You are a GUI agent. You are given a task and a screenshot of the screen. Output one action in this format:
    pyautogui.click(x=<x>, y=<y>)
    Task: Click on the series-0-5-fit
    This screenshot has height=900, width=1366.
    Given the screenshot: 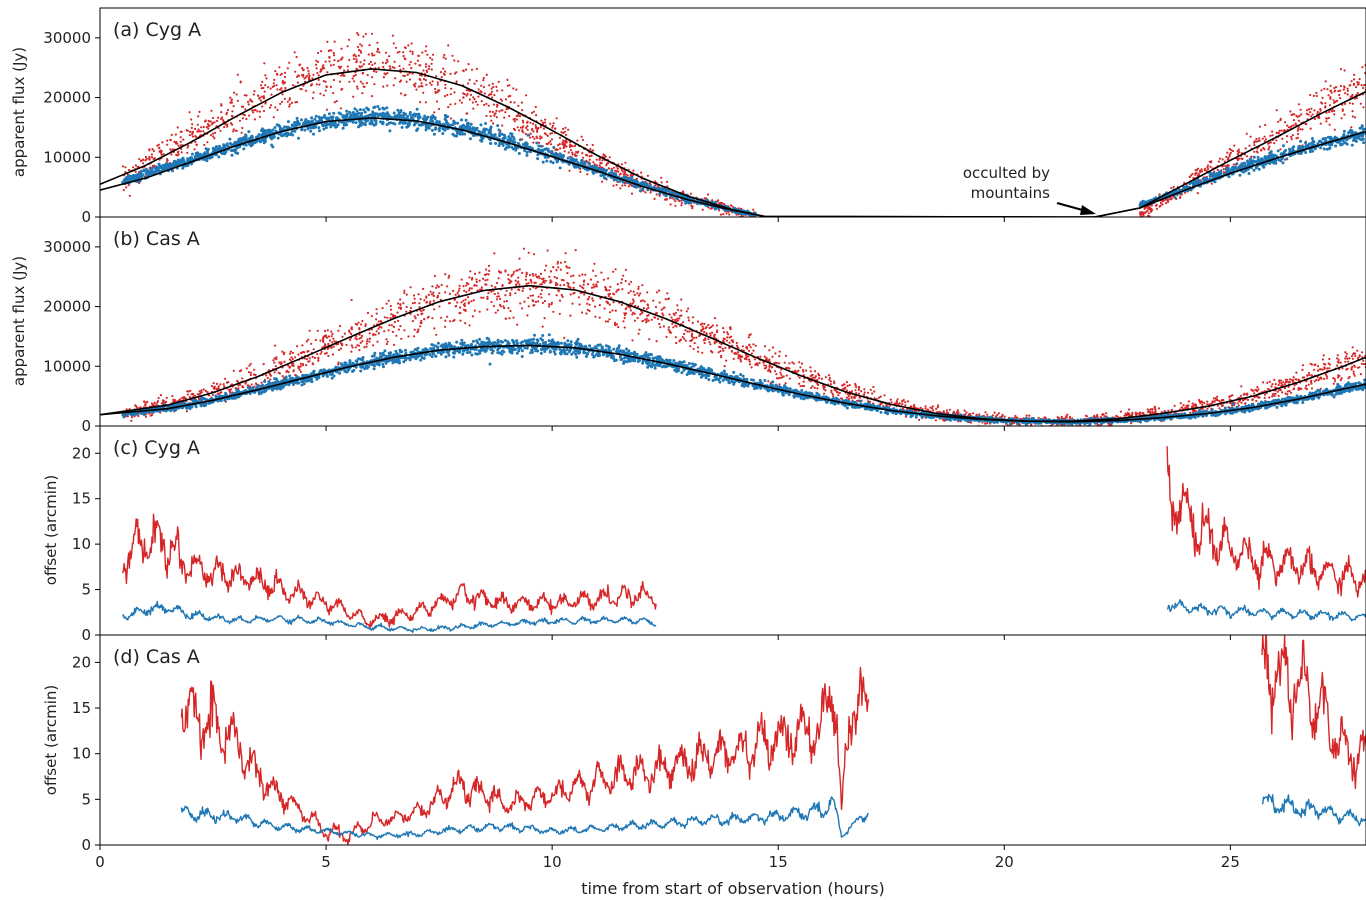 What is the action you would take?
    pyautogui.click(x=733, y=167)
    